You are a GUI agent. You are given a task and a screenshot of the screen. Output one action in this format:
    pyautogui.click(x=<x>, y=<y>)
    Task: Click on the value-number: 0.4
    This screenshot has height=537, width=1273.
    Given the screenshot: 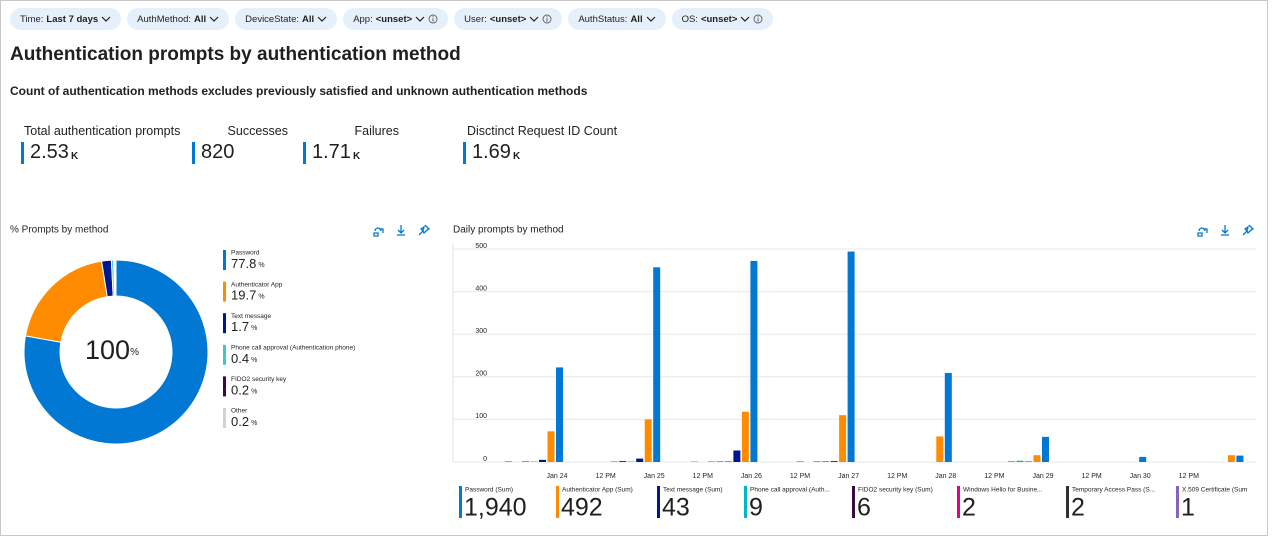 What is the action you would take?
    pyautogui.click(x=240, y=358)
    